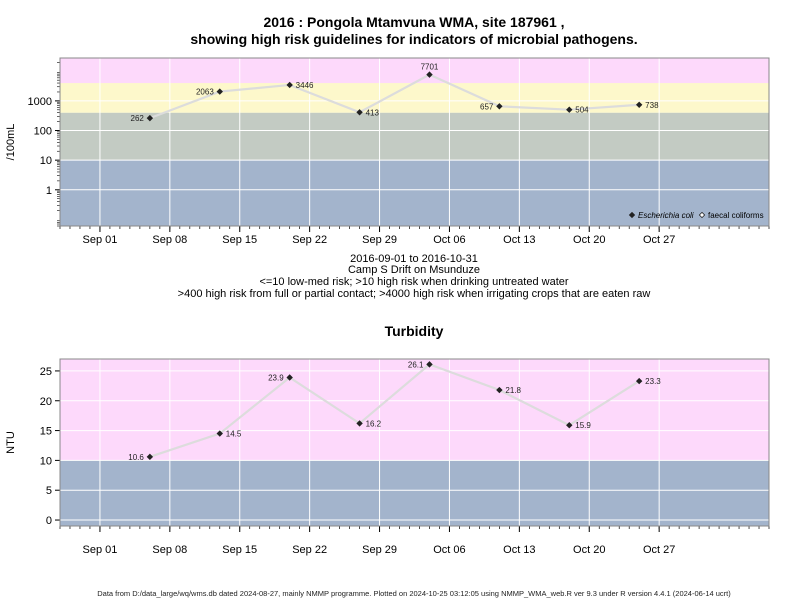 The height and width of the screenshot is (600, 800). What do you see at coordinates (652, 105) in the screenshot?
I see `data-point-label: 738` at bounding box center [652, 105].